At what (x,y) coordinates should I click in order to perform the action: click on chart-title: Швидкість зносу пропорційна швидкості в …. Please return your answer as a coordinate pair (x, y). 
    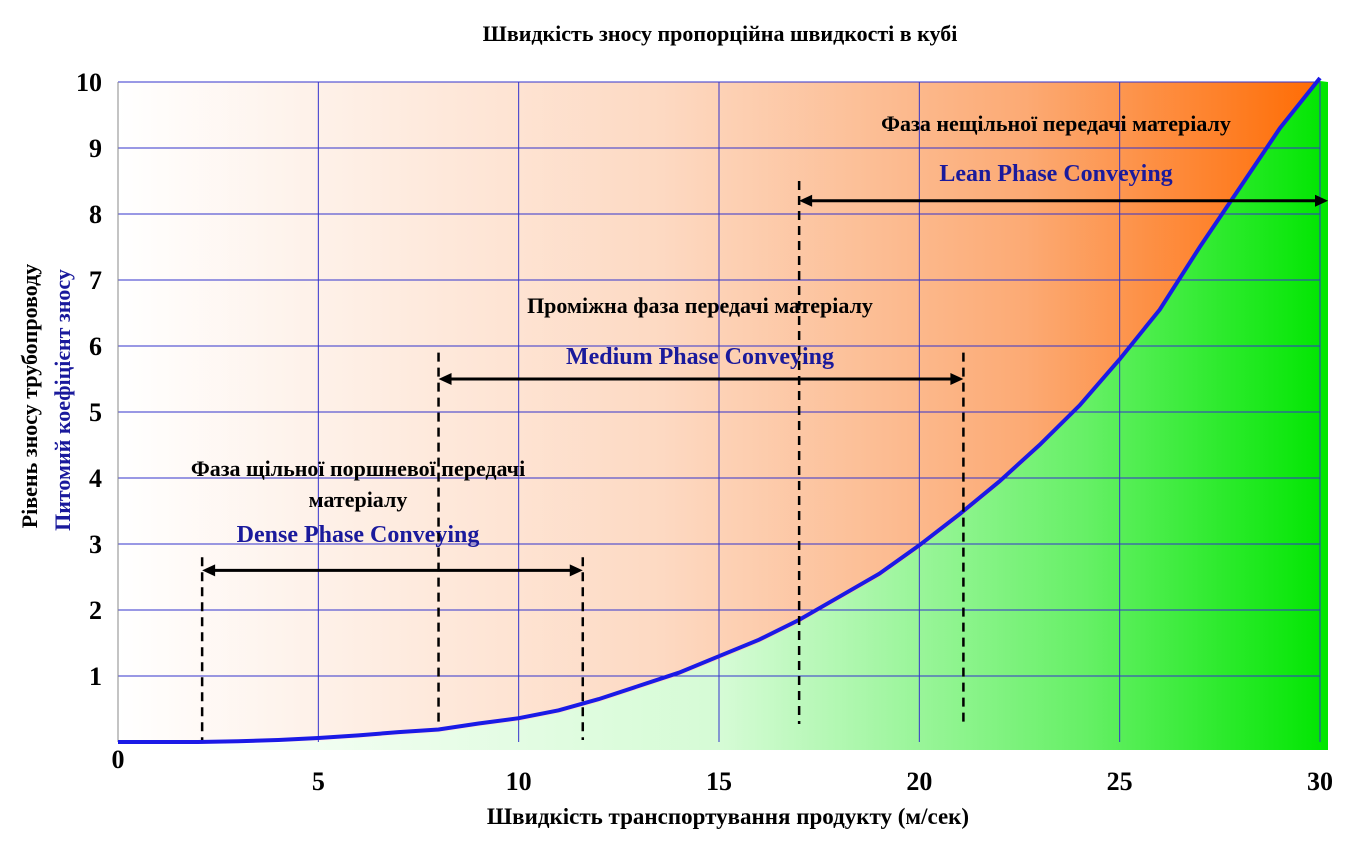
    Looking at the image, I should click on (720, 33).